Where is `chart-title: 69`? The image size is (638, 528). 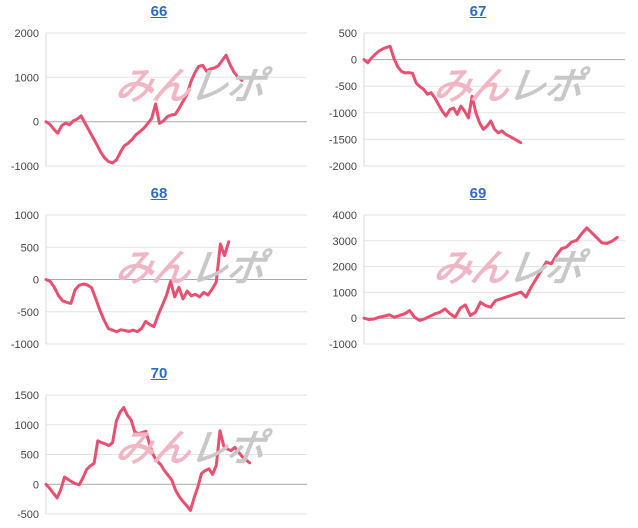
chart-title: 69 is located at coordinates (478, 192).